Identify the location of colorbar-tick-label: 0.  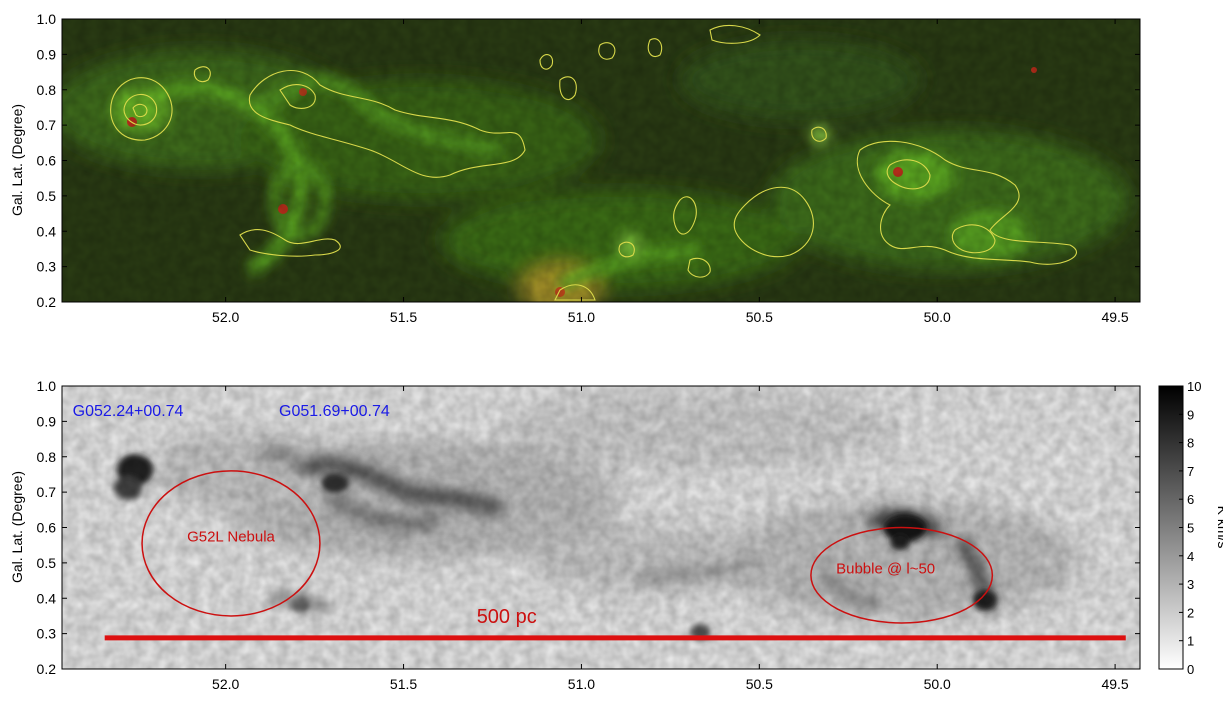
(1190, 669).